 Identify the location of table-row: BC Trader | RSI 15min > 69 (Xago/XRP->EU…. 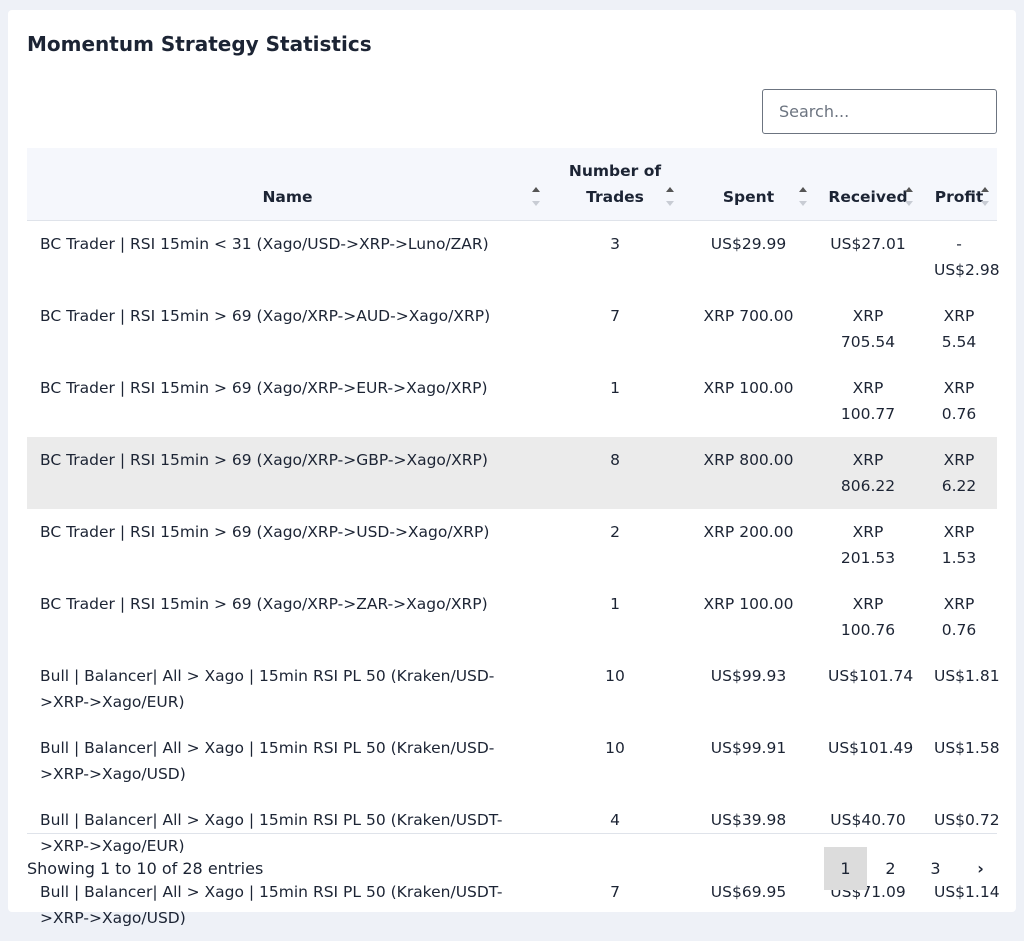
(512, 401).